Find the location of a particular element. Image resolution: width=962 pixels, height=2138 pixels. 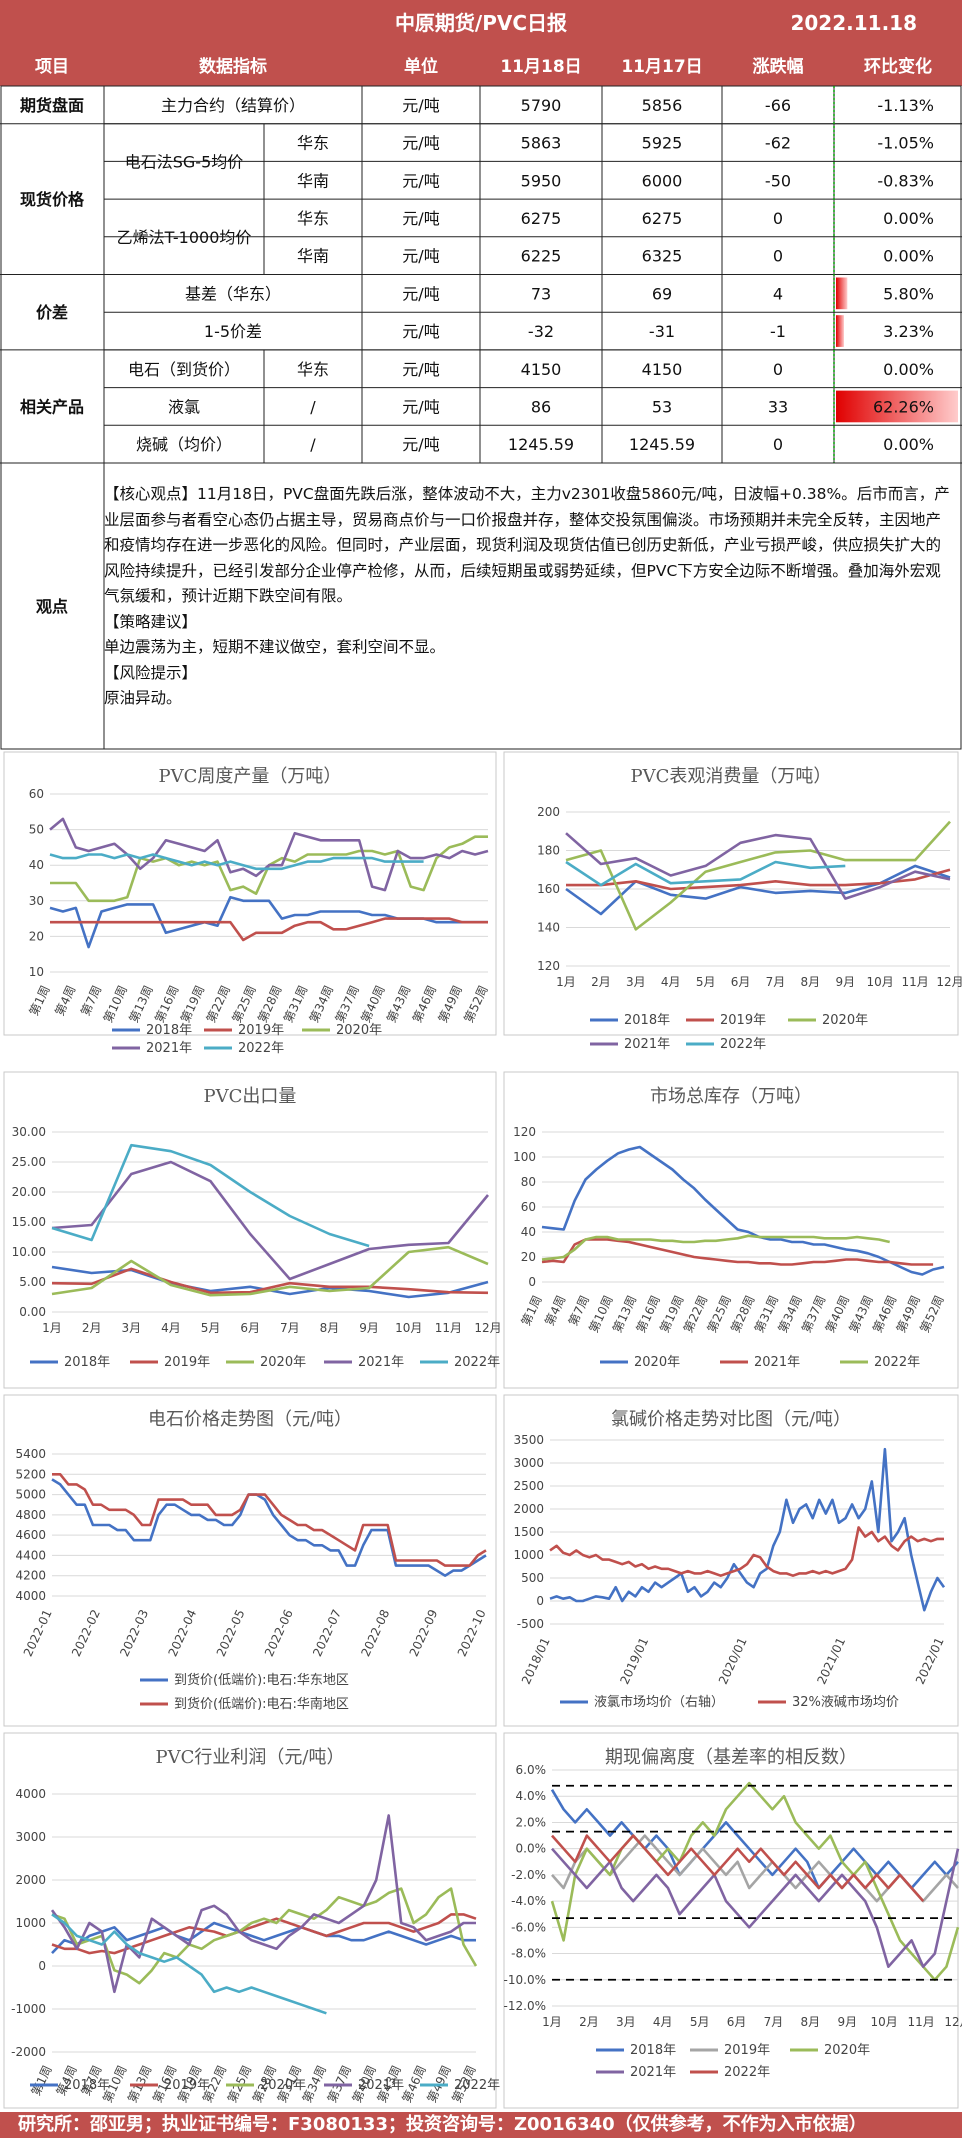

y-tick-label: 1500 is located at coordinates (528, 1532).